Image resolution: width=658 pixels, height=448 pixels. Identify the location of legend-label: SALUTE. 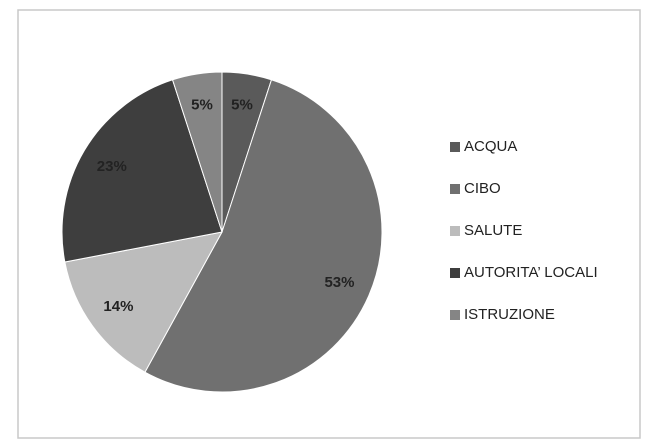
(493, 230).